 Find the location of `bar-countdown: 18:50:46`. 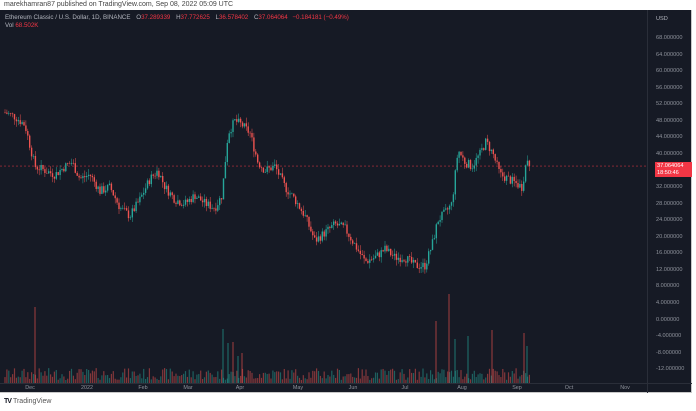

bar-countdown: 18:50:46 is located at coordinates (668, 173).